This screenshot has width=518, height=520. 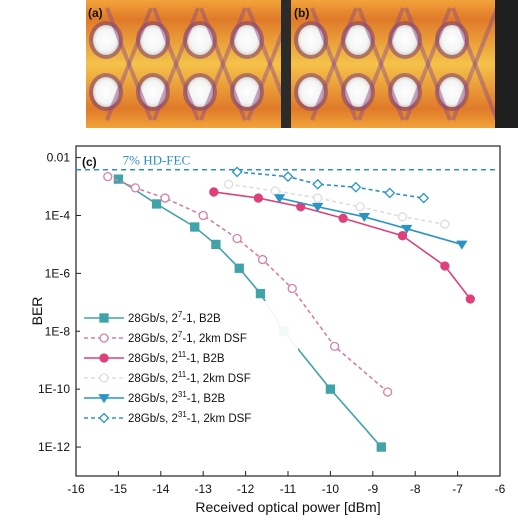 What do you see at coordinates (187, 337) in the screenshot?
I see `legend-label: 28Gb/s, 27-1, 2km DSF` at bounding box center [187, 337].